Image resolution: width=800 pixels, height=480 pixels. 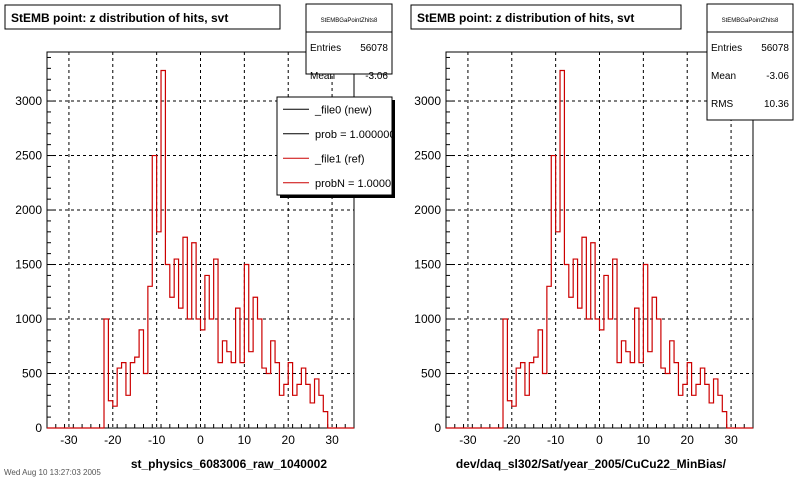 What do you see at coordinates (334, 146) in the screenshot?
I see `legend-frame` at bounding box center [334, 146].